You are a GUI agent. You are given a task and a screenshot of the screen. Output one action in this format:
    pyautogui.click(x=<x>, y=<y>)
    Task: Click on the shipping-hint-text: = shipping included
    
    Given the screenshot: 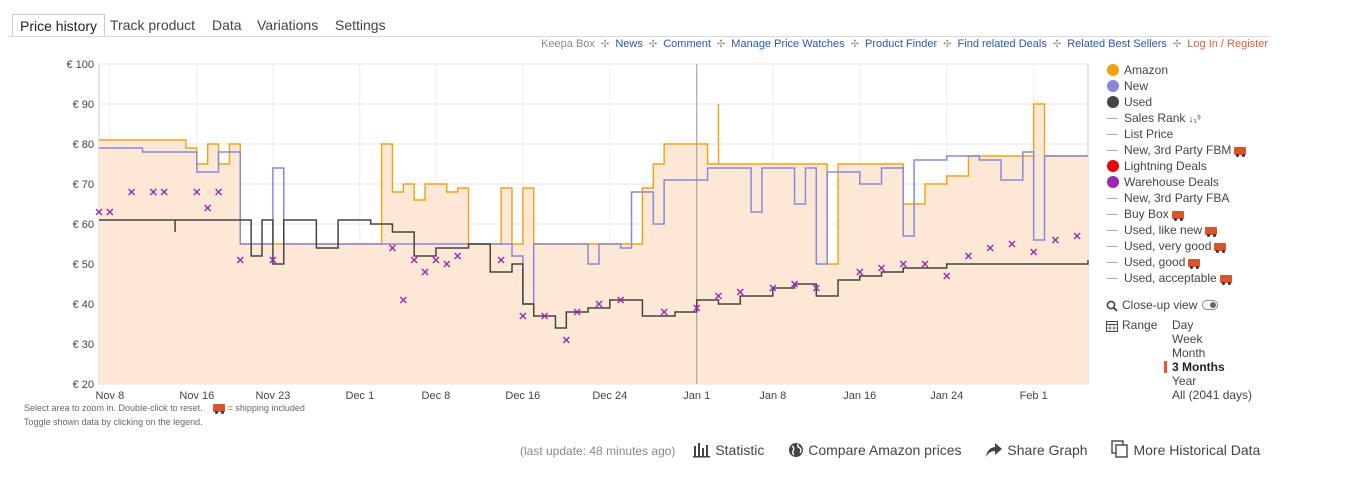 What is the action you would take?
    pyautogui.click(x=266, y=408)
    